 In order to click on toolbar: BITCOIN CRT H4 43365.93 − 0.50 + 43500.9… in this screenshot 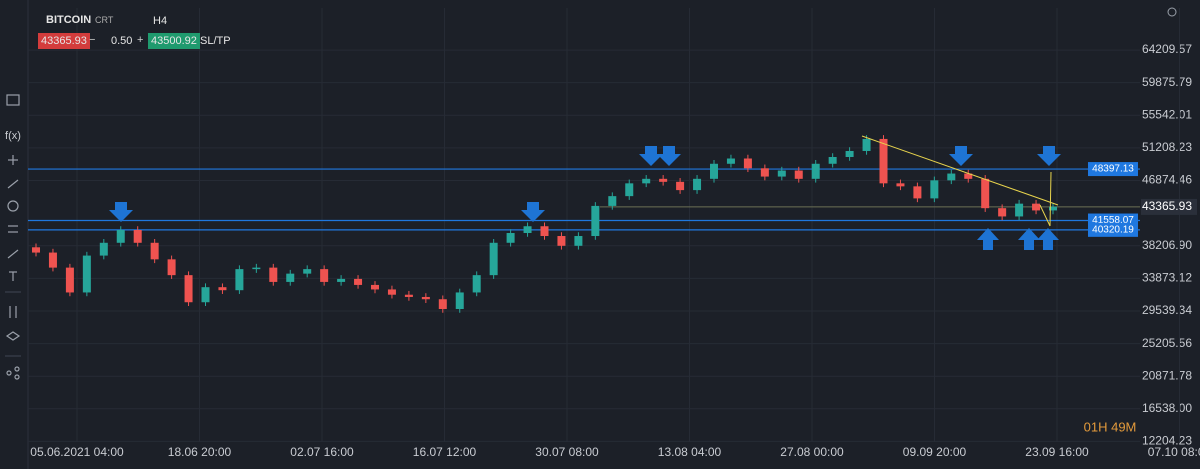, I will do `click(200, 24)`.